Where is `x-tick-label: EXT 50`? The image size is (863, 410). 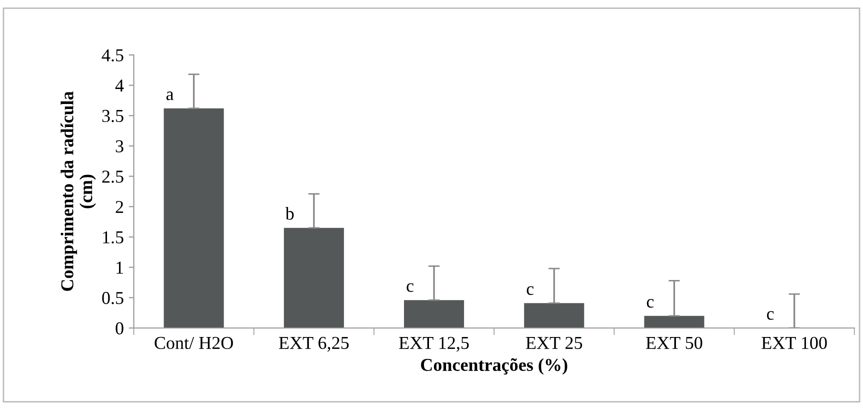
x-tick-label: EXT 50 is located at coordinates (674, 343).